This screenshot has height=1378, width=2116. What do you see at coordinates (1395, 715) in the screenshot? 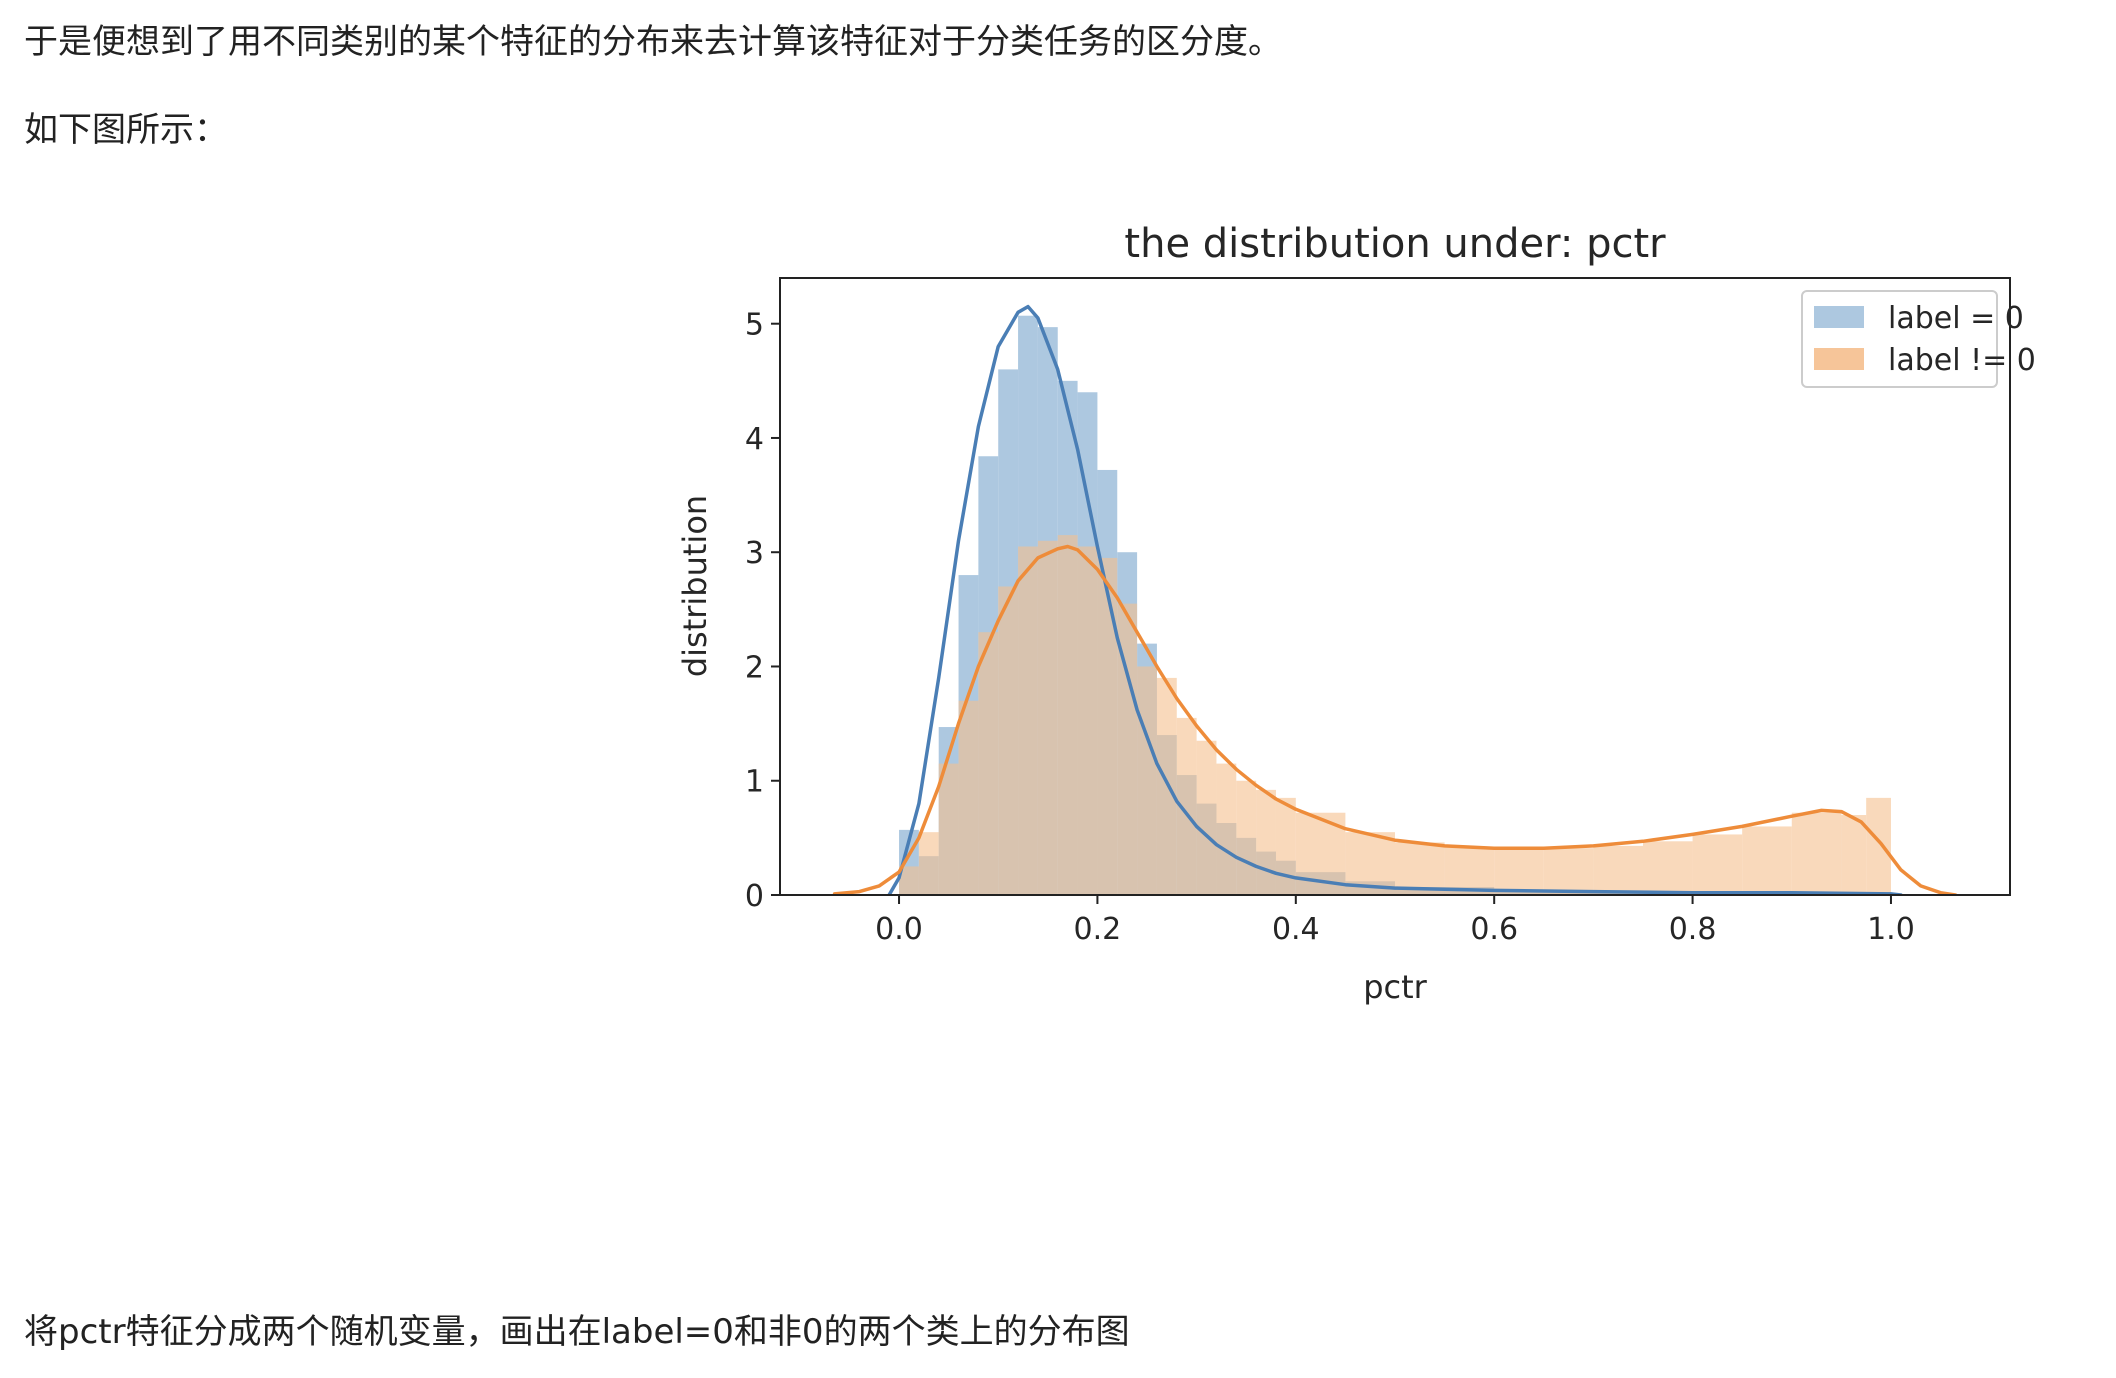
I see `series-1-bars` at bounding box center [1395, 715].